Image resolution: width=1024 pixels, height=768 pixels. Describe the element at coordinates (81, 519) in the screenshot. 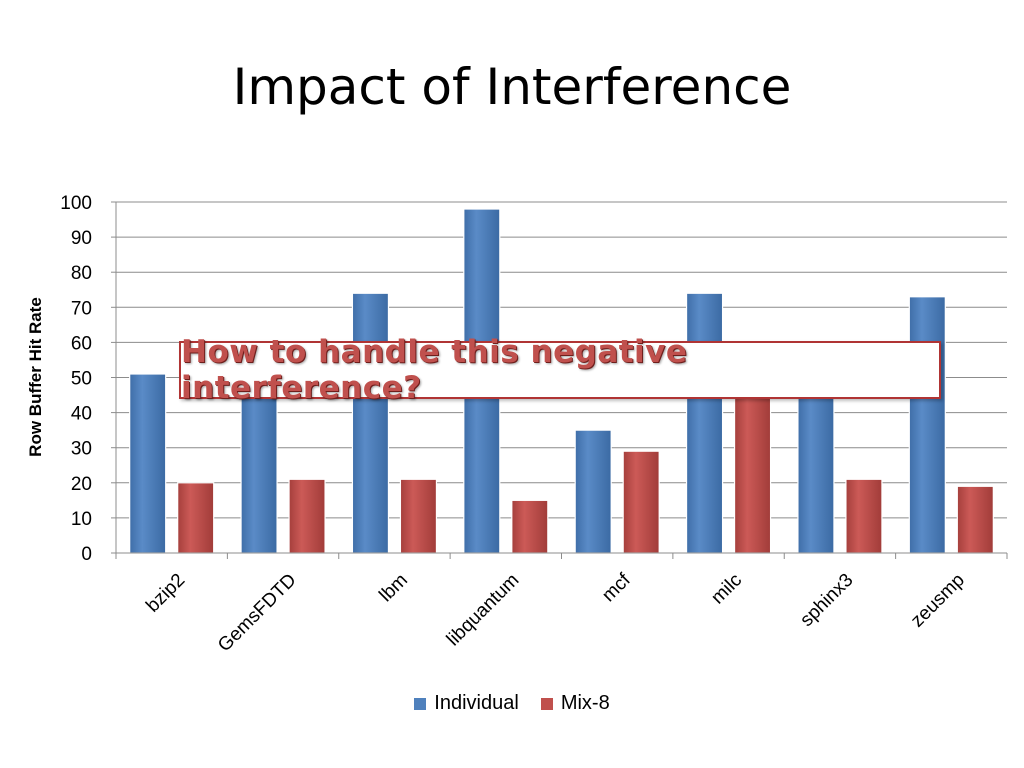

I see `y-tick-label: 10` at that location.